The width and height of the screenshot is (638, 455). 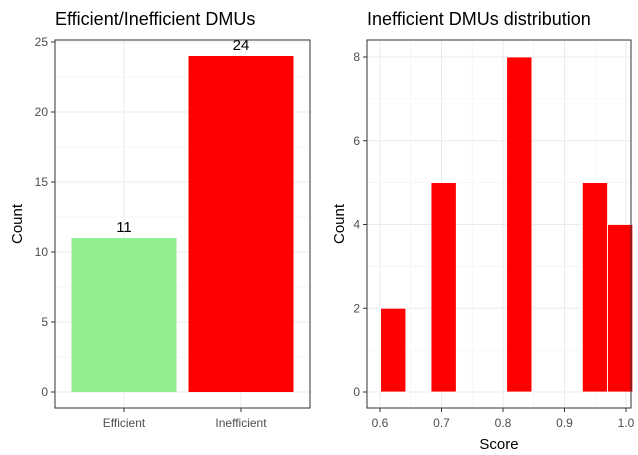 What do you see at coordinates (564, 423) in the screenshot?
I see `x-tick-label: 0.9` at bounding box center [564, 423].